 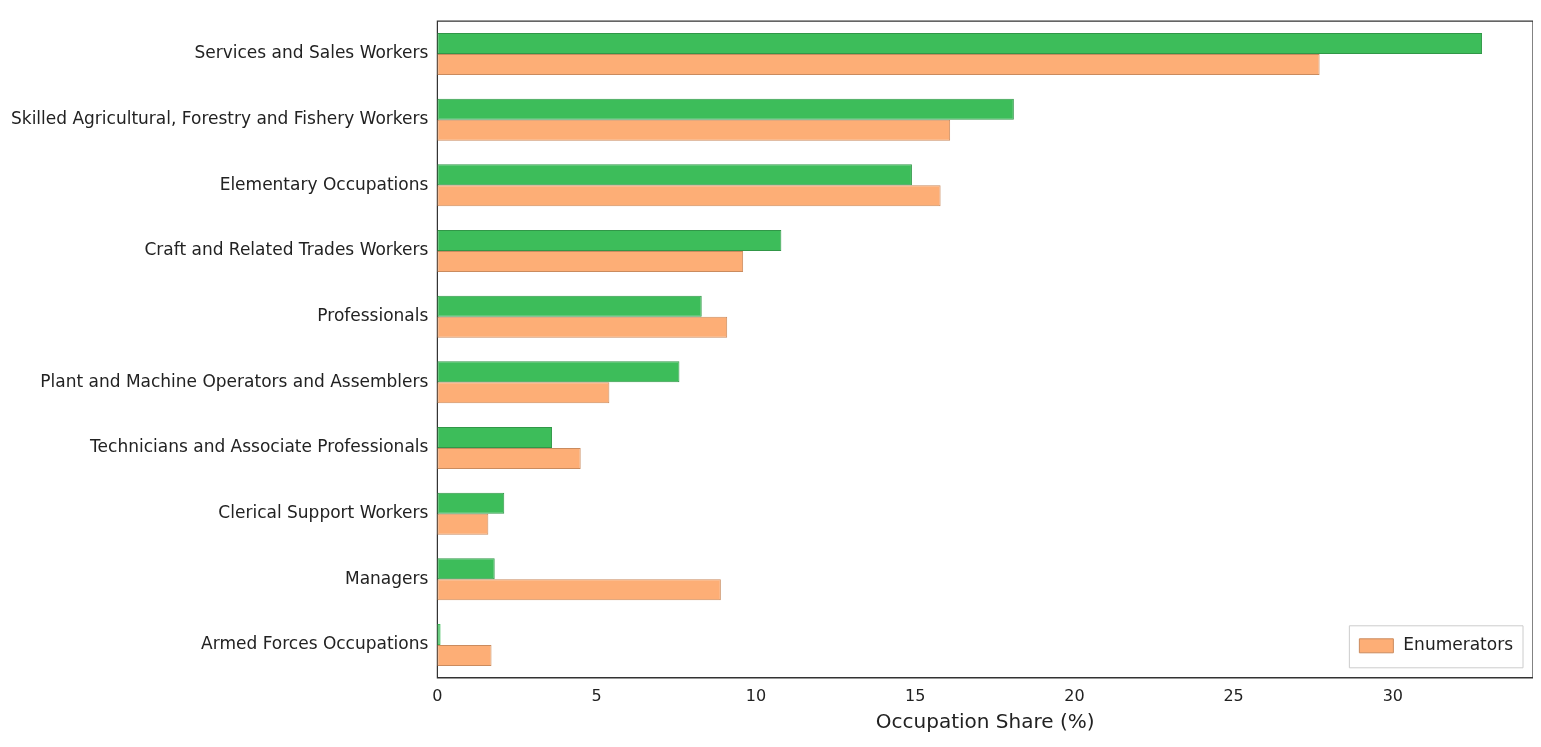 I want to click on x-tick-label: 25, so click(x=1233, y=695).